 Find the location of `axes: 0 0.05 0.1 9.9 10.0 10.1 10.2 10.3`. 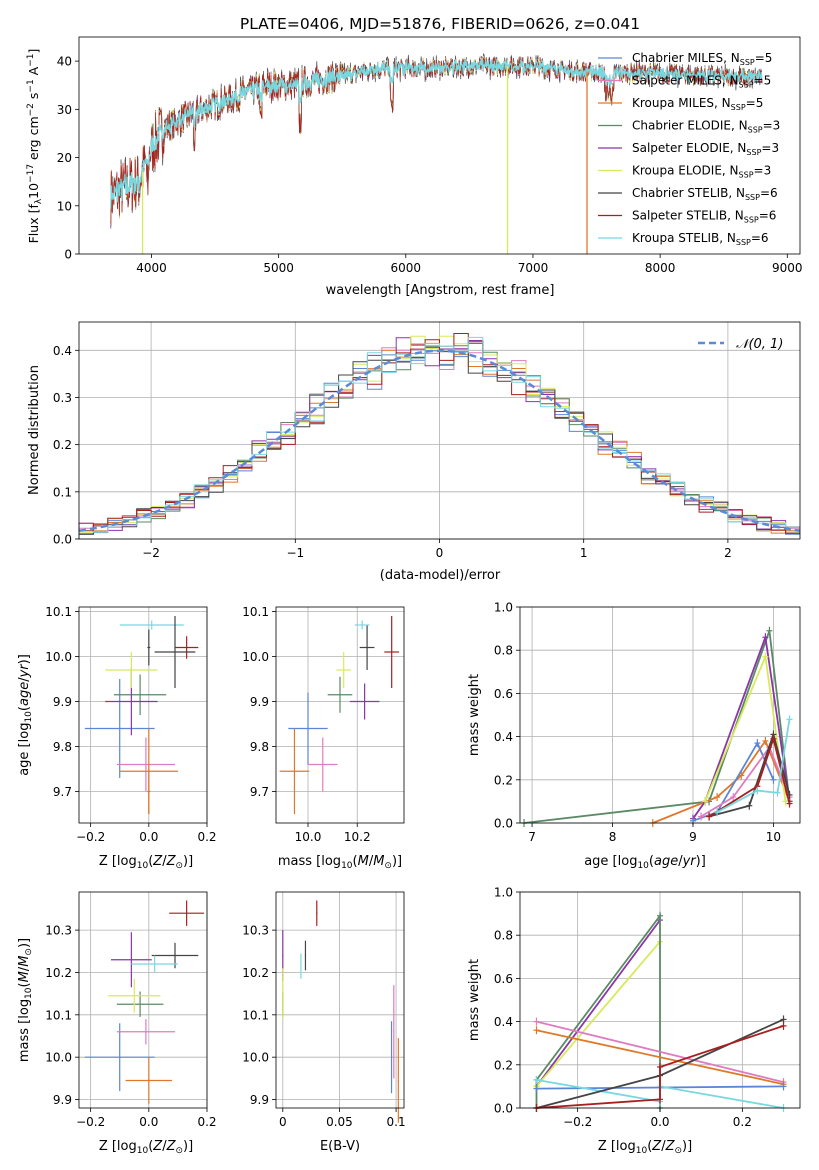

axes: 0 0.05 0.1 9.9 10.0 10.1 10.2 10.3 is located at coordinates (323, 1026).